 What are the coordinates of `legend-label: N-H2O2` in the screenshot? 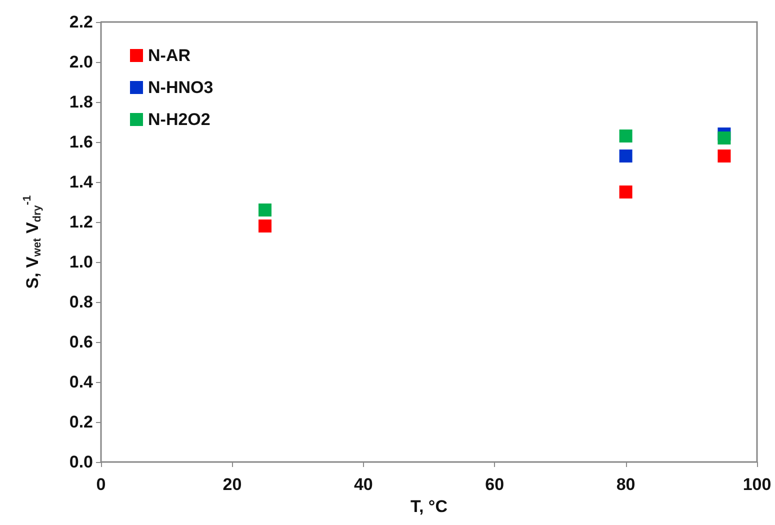 It's located at (179, 119).